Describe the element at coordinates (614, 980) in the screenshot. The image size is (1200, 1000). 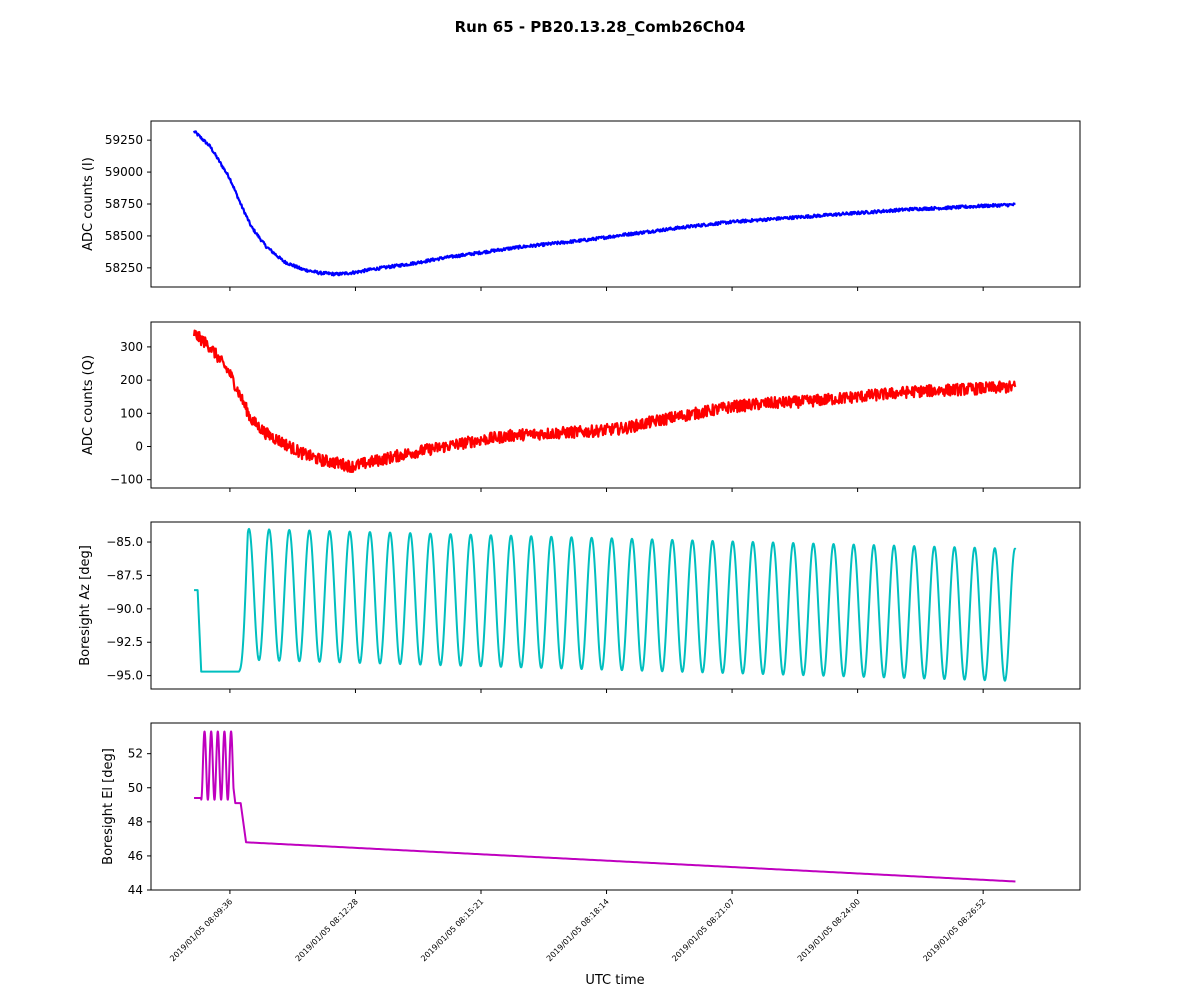
I see `x-axis-label: UTC time` at that location.